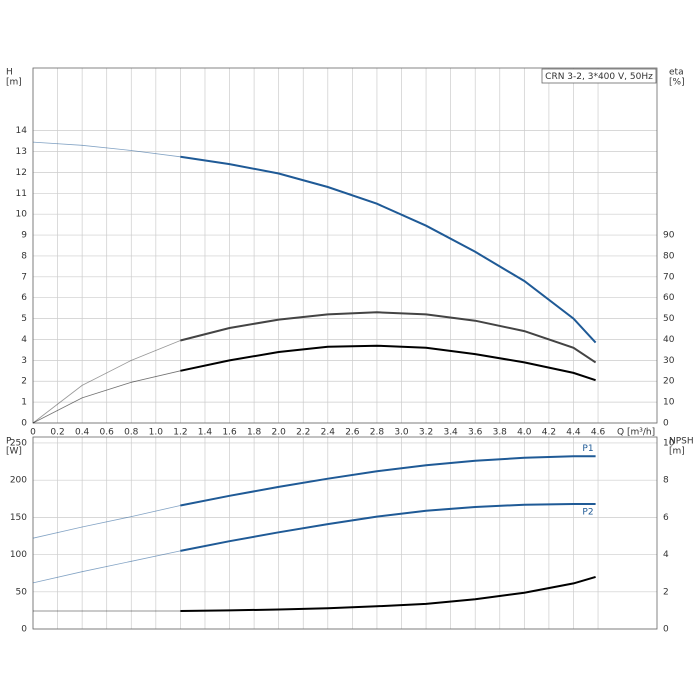 Image resolution: width=700 pixels, height=700 pixels. What do you see at coordinates (549, 433) in the screenshot?
I see `x-tick-label: 4.2` at bounding box center [549, 433].